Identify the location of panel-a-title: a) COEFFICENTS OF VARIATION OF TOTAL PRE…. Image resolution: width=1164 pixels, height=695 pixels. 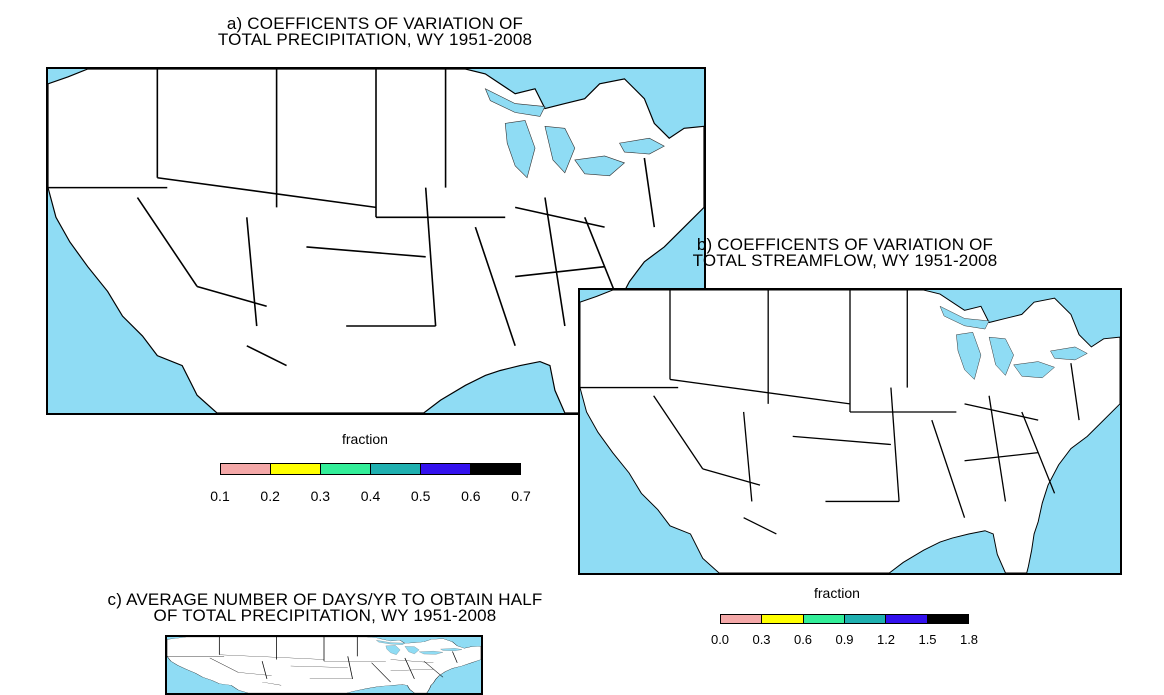
(375, 31).